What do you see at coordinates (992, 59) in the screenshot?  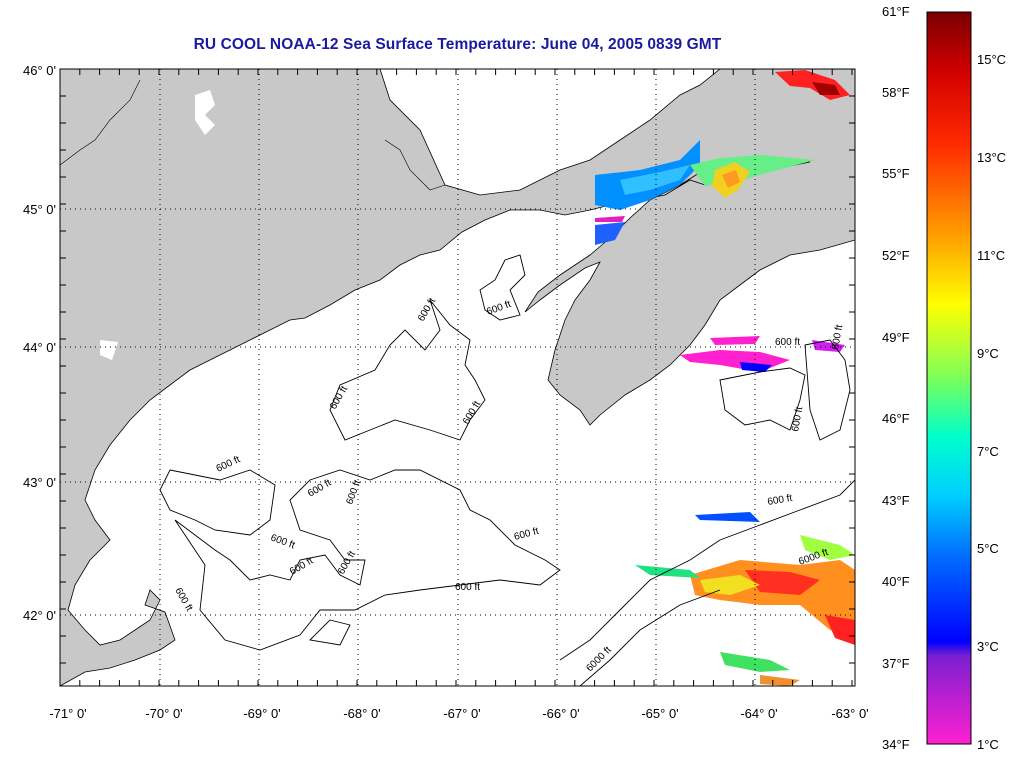 I see `colorbar-c-label: 15°C` at bounding box center [992, 59].